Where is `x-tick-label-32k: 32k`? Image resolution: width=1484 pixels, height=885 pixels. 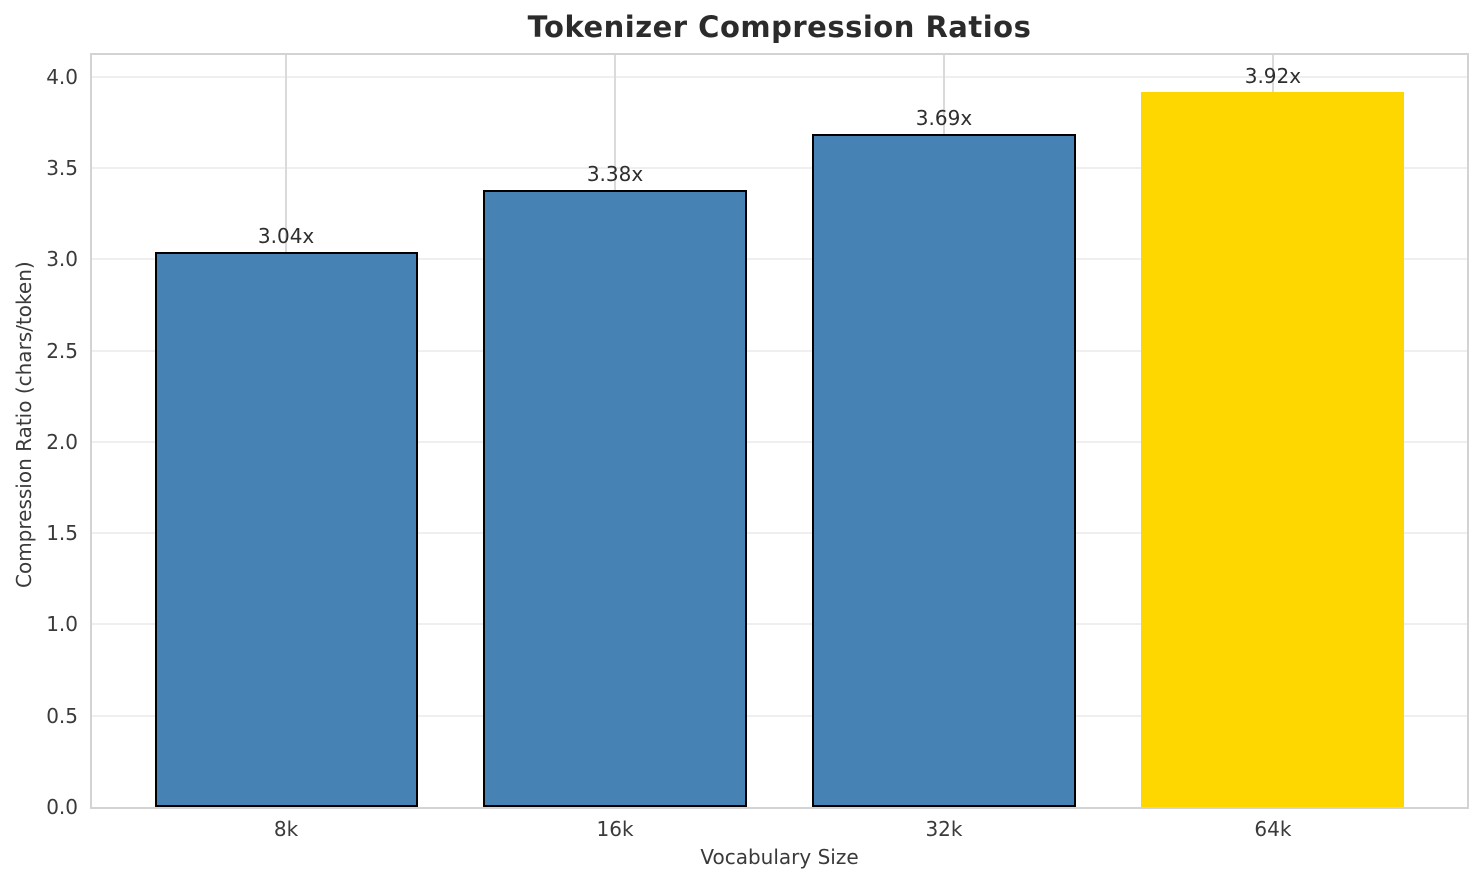 x-tick-label-32k: 32k is located at coordinates (944, 829).